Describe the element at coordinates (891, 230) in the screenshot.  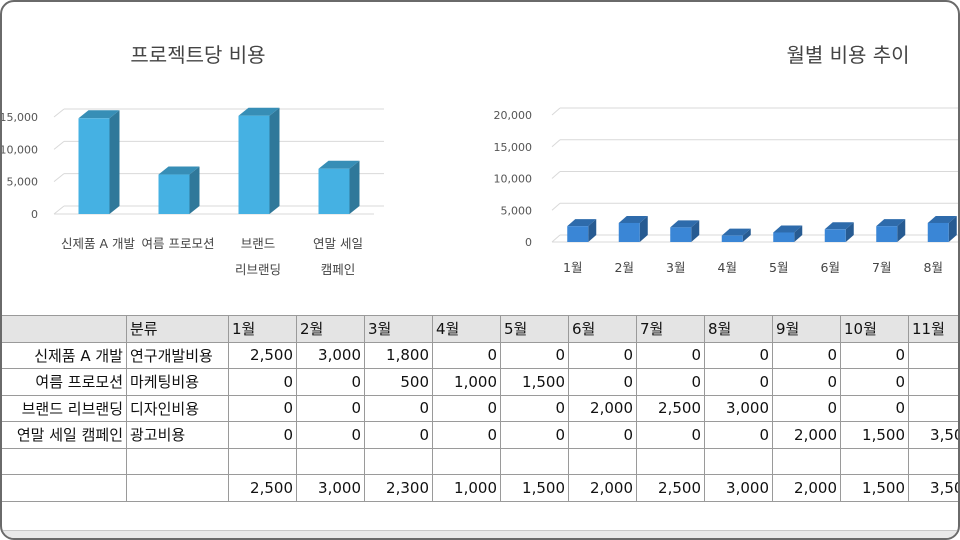
I see `bar-7월` at that location.